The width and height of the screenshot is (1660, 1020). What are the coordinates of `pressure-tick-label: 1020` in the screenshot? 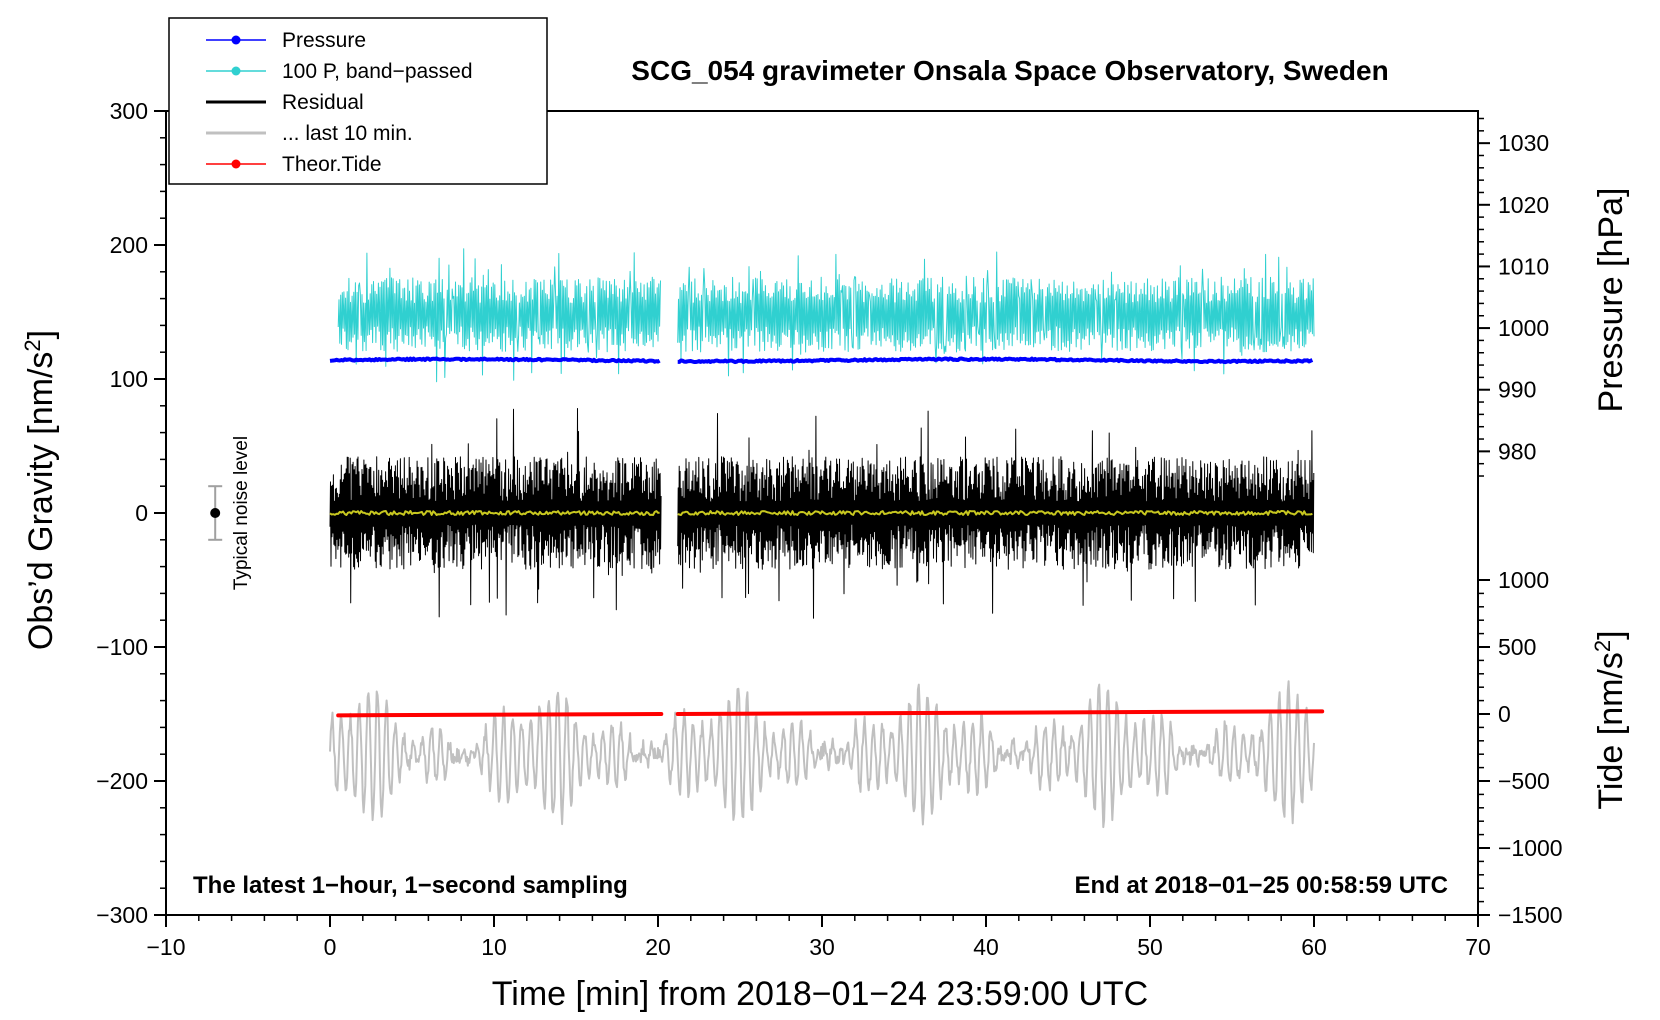 It's located at (1523, 205).